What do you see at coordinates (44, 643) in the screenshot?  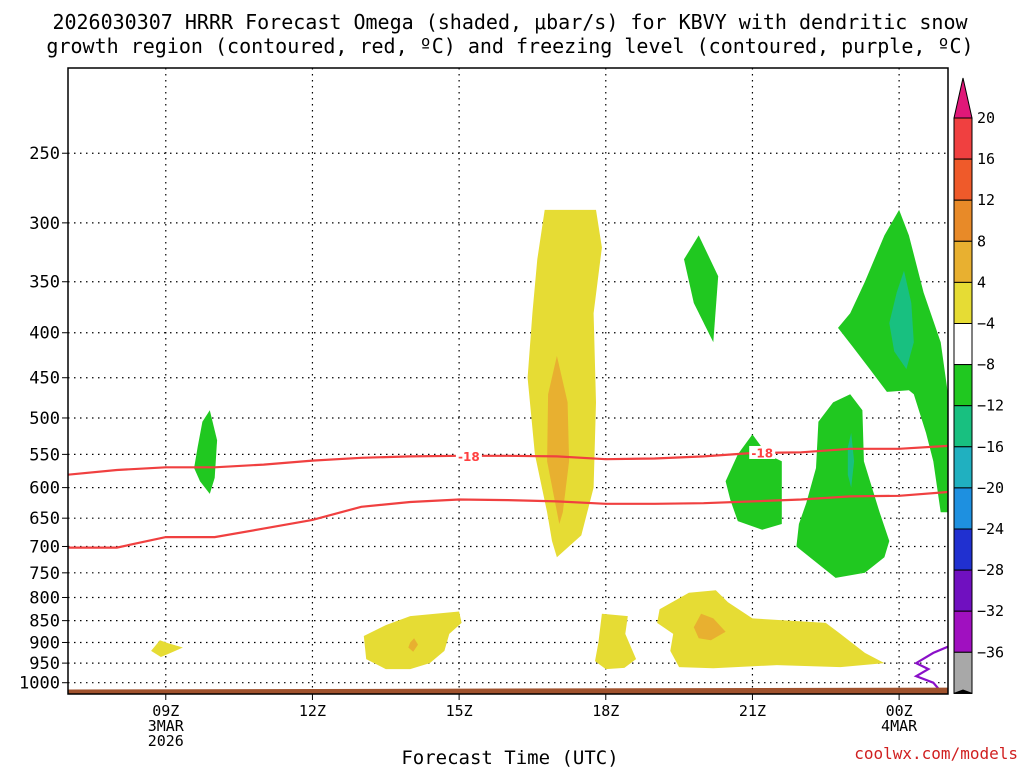 I see `y-tick-900: 900` at bounding box center [44, 643].